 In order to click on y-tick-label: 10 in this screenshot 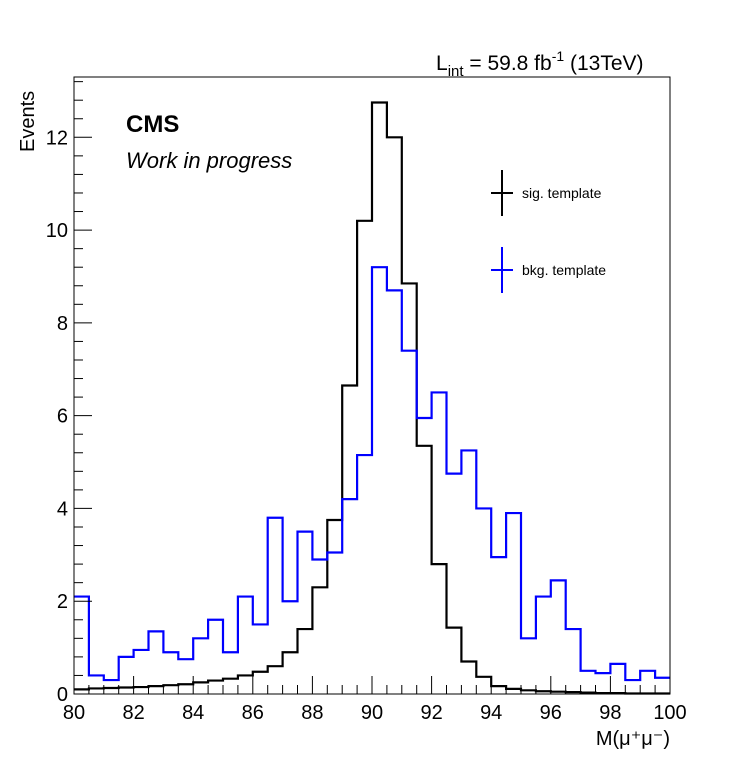, I will do `click(57, 231)`.